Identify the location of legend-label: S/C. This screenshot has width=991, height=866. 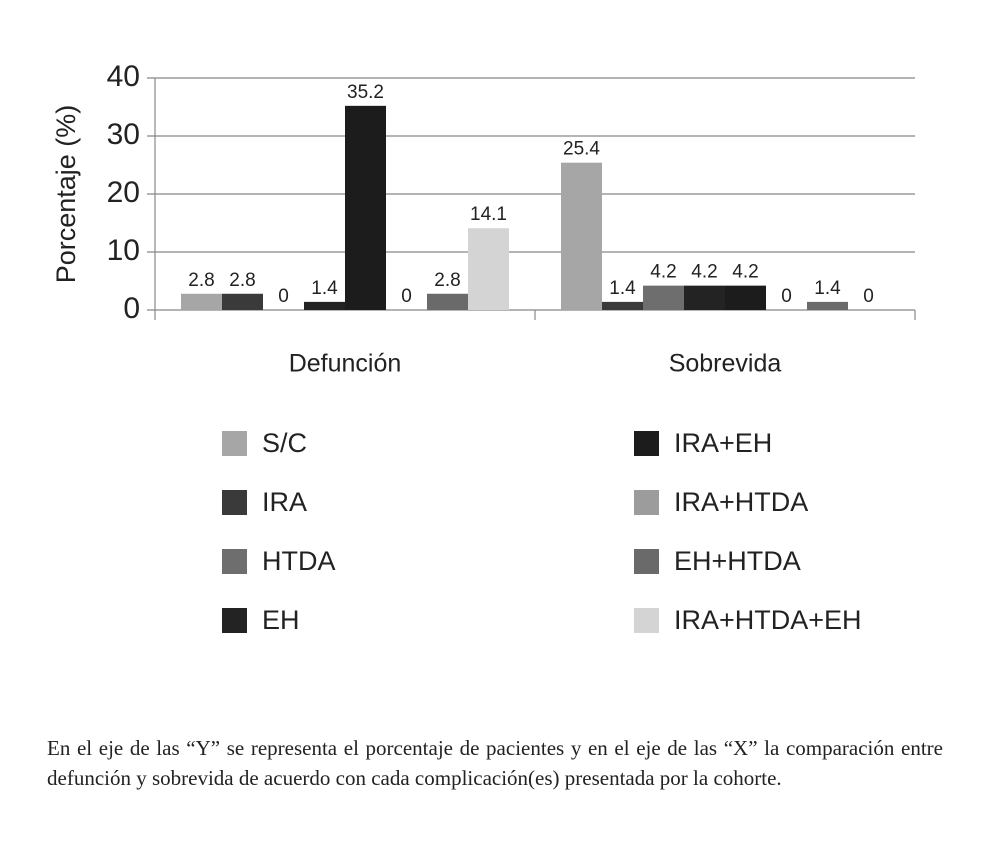
(284, 443).